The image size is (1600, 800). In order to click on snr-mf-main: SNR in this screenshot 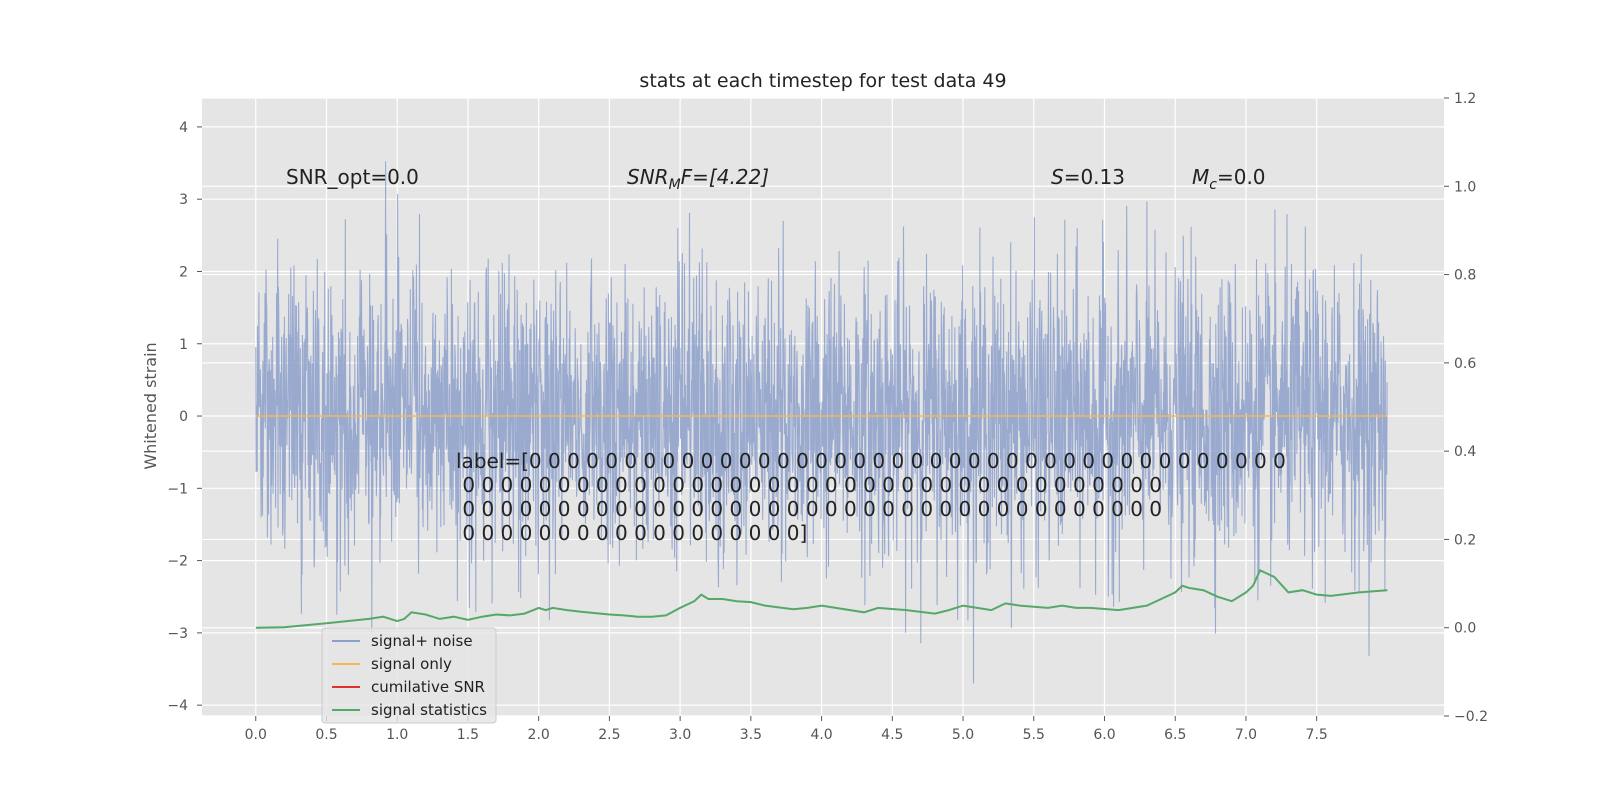, I will do `click(648, 177)`.